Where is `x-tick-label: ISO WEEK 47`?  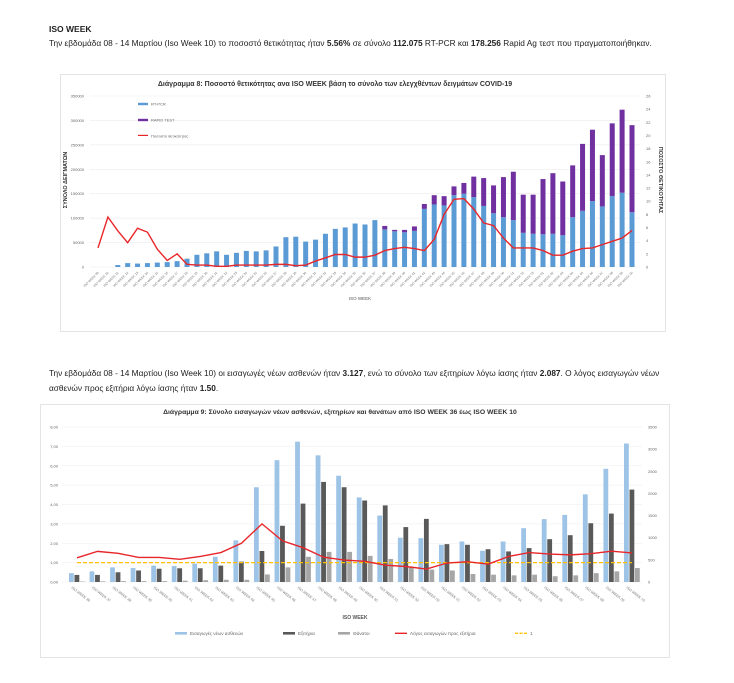 x-tick-label: ISO WEEK 47 is located at coordinates (306, 594).